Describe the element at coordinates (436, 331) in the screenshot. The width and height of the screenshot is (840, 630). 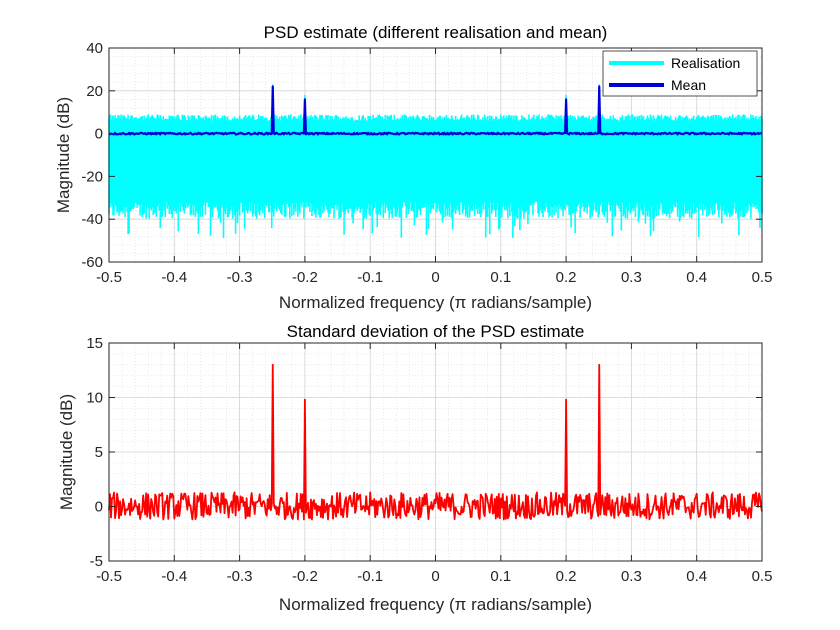
I see `std-title: Standard deviation of the PSD estimate` at that location.